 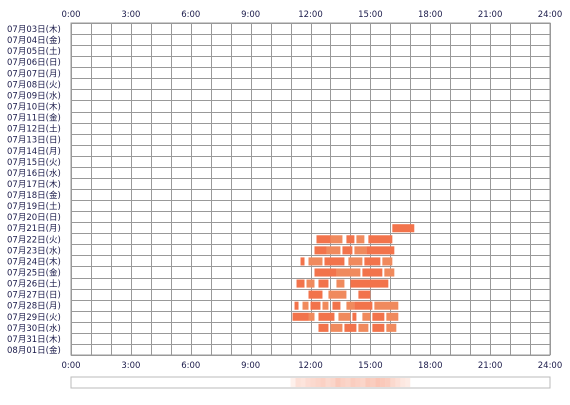 I want to click on row-label: 07月25日(金), so click(x=34, y=273).